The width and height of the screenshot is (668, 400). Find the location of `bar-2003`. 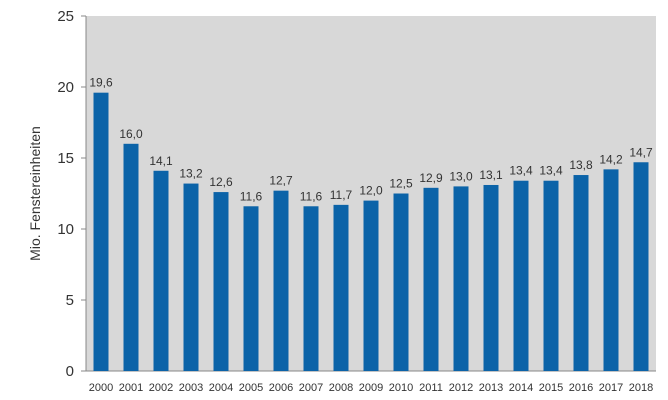

bar-2003 is located at coordinates (191, 277).